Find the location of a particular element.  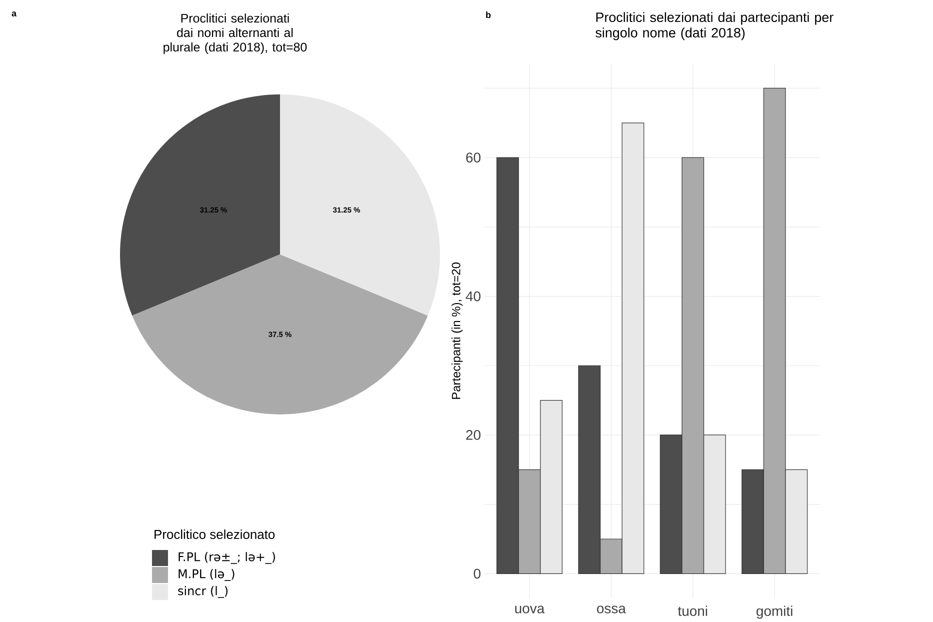

legend-label: F.PL (rə±_; lə+_) is located at coordinates (227, 558).